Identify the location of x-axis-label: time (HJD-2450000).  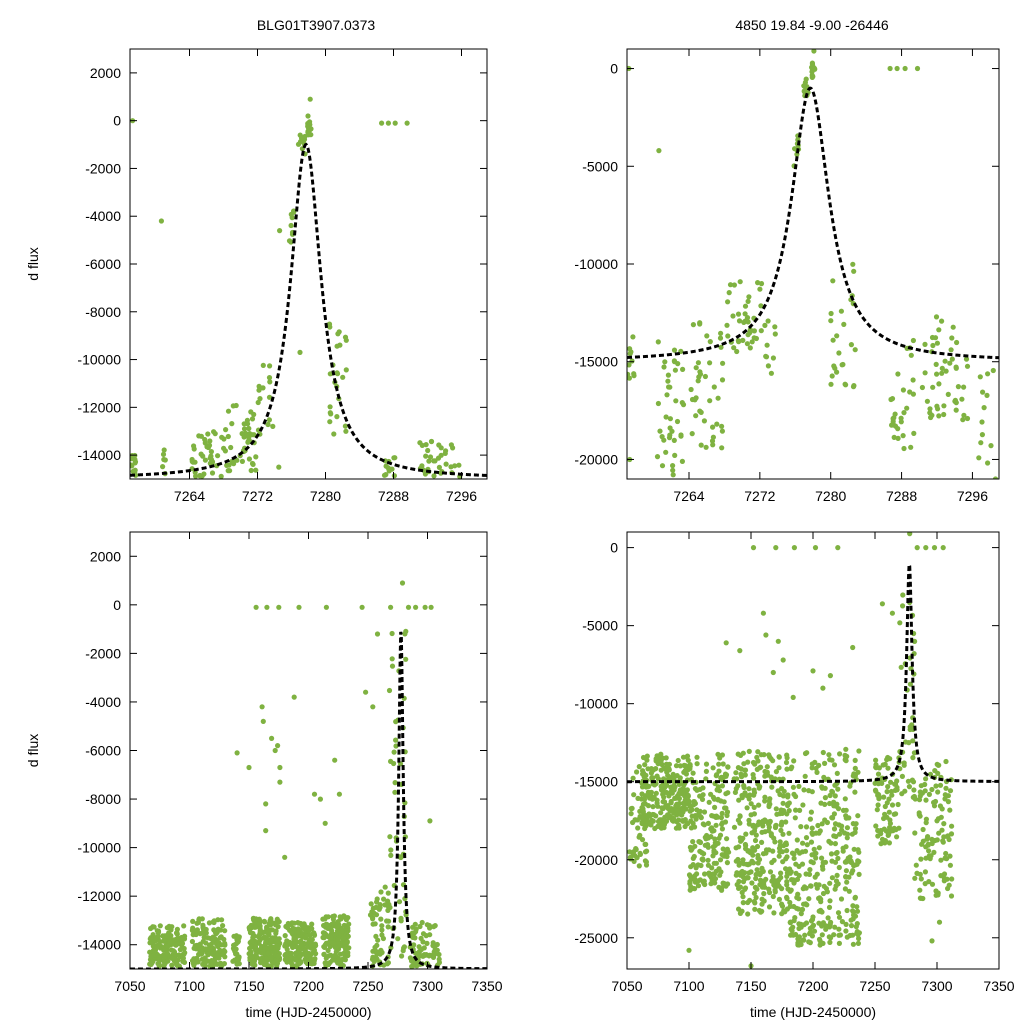
(813, 1012).